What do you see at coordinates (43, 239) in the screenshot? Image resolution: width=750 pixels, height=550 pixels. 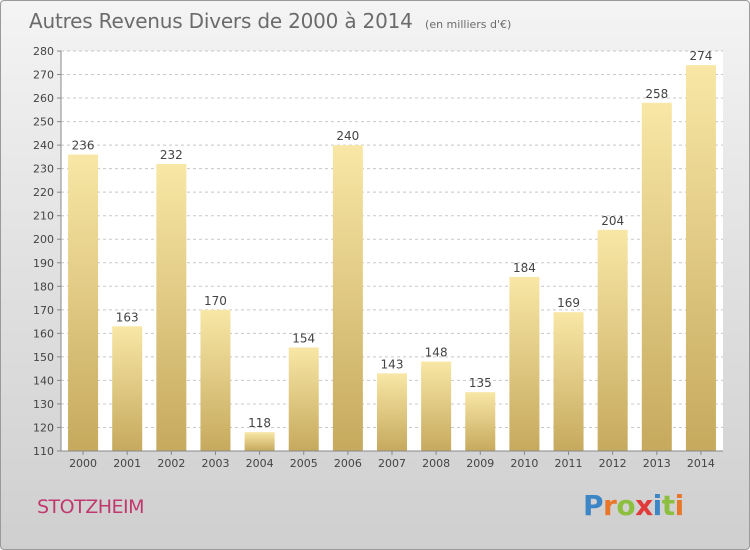 I see `y-tick-label: 200` at bounding box center [43, 239].